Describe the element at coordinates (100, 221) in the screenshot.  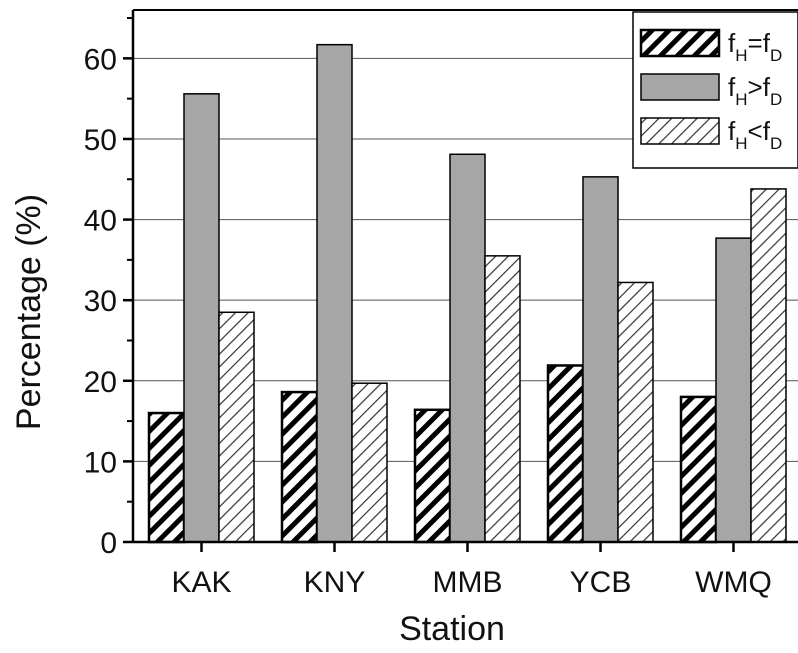
I see `y-tick-label: 40` at that location.